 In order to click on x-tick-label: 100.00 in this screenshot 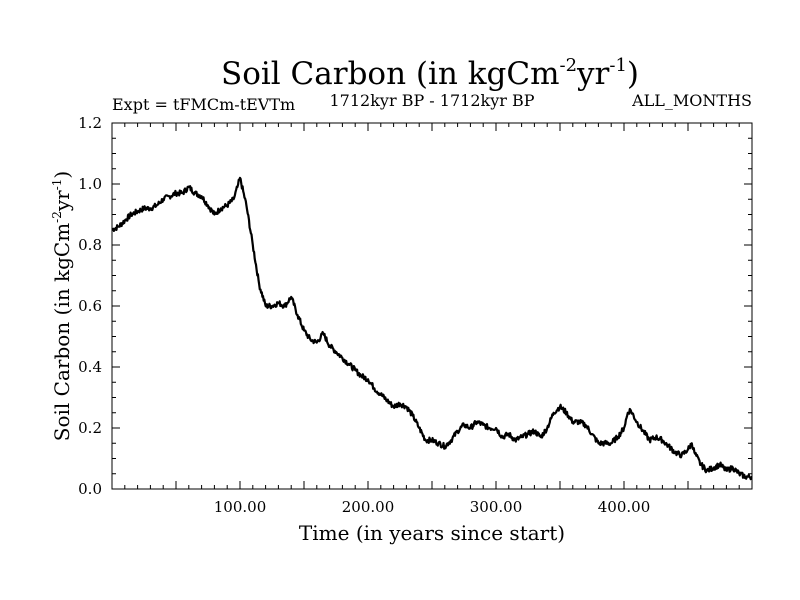, I will do `click(240, 507)`.